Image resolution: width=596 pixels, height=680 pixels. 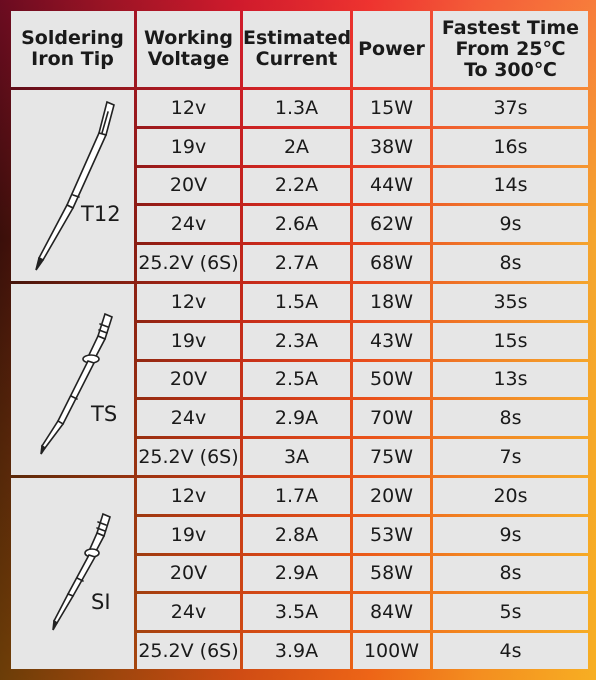 What do you see at coordinates (72, 49) in the screenshot?
I see `header-tip: Soldering Iron Tip` at bounding box center [72, 49].